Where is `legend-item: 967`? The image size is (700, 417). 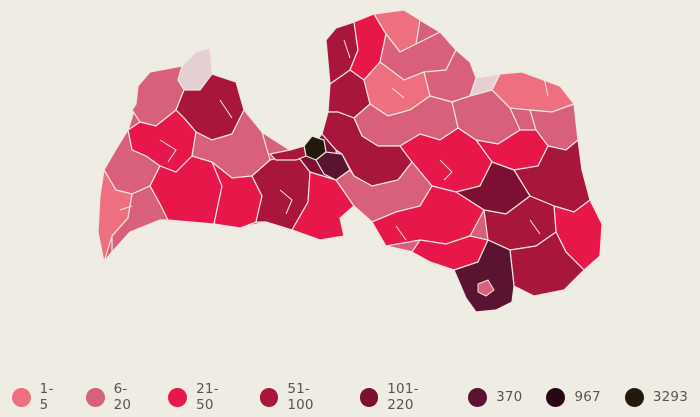
legend-item: 967 is located at coordinates (573, 397).